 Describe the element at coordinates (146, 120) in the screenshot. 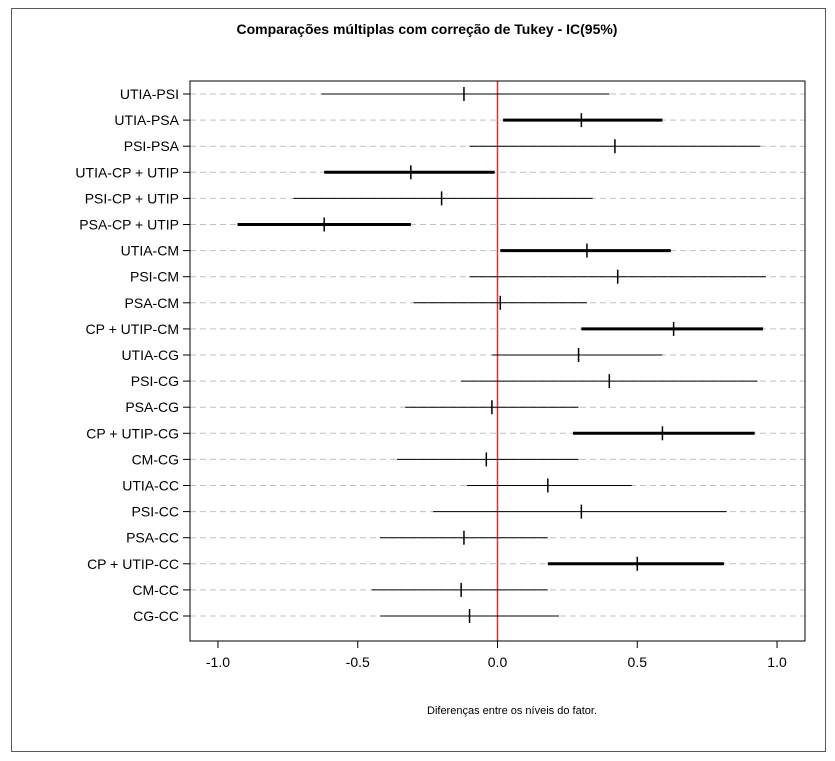

I see `y-tick-label: UTIA-PSA` at that location.